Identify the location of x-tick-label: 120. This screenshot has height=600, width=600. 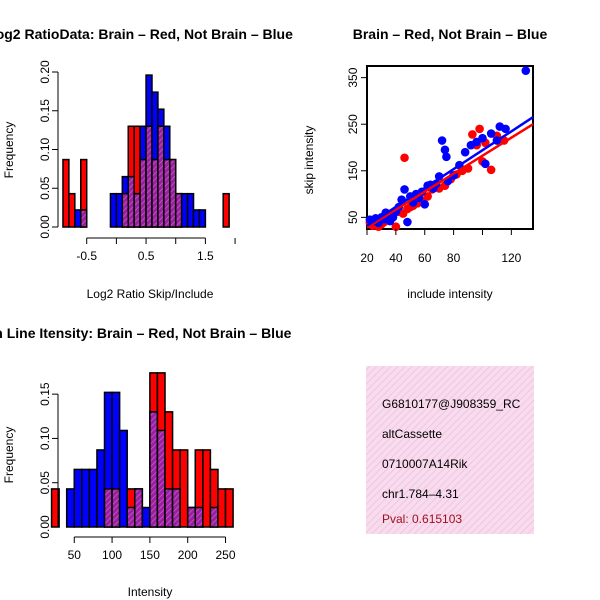
(511, 258).